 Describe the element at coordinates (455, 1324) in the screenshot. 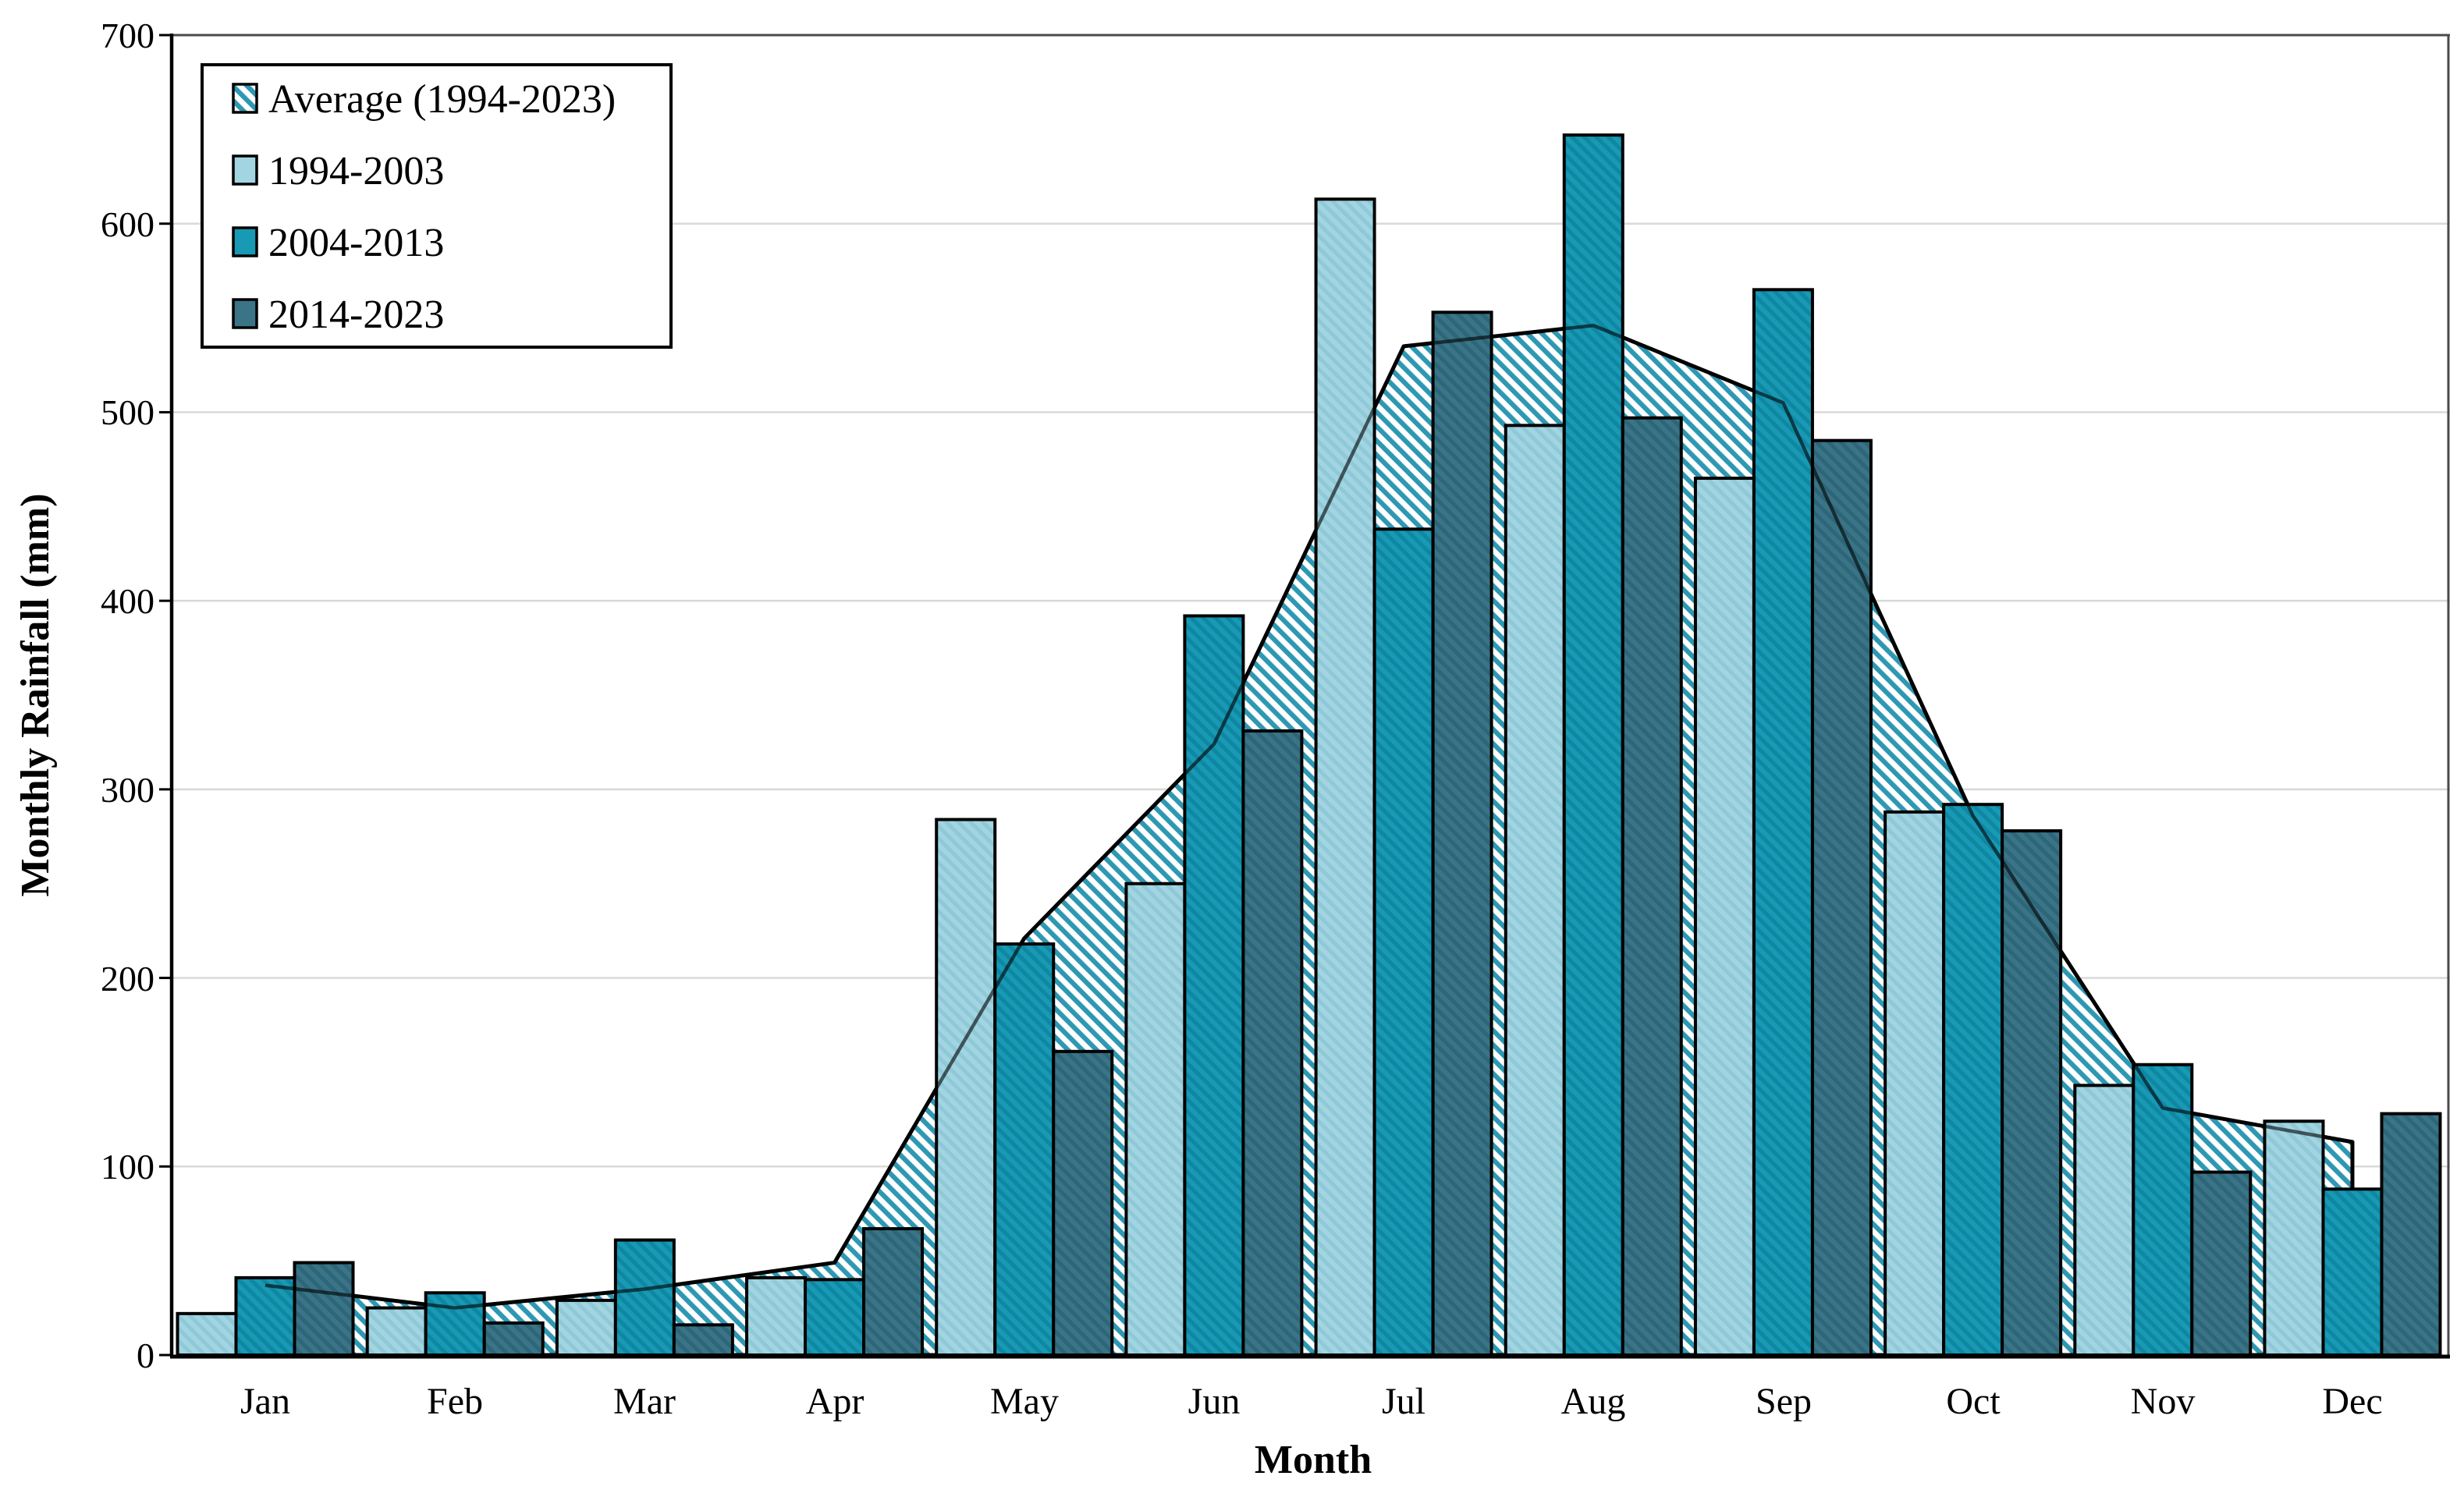

I see `bar-2004-2013-feb` at that location.